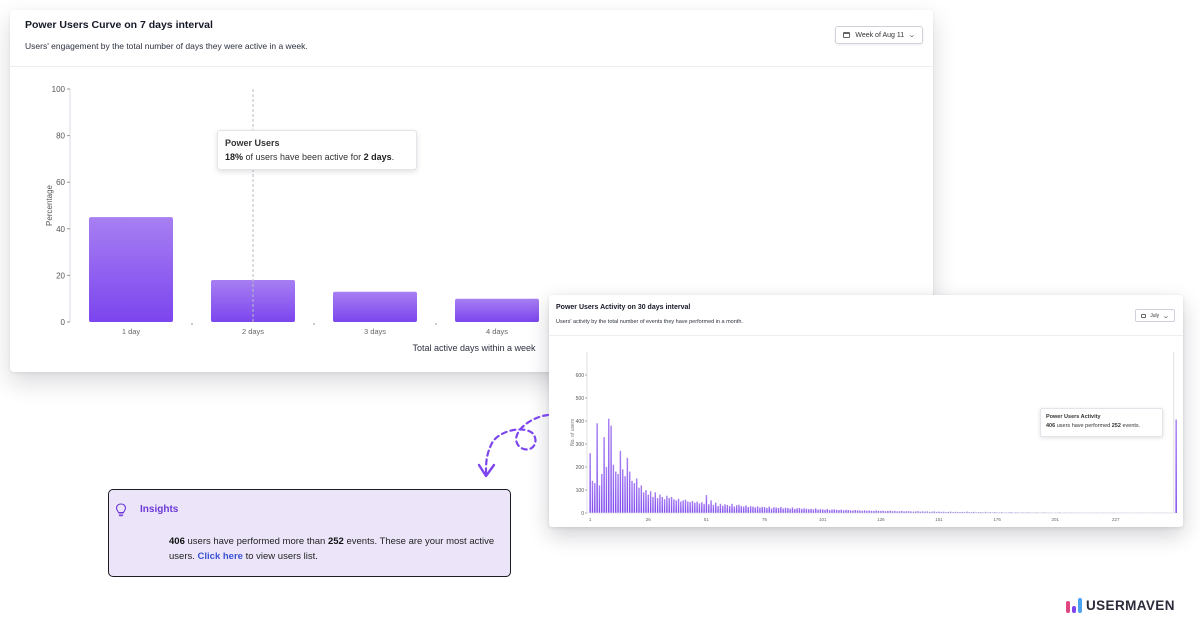  What do you see at coordinates (939, 519) in the screenshot?
I see `x-tick-label: 151` at bounding box center [939, 519].